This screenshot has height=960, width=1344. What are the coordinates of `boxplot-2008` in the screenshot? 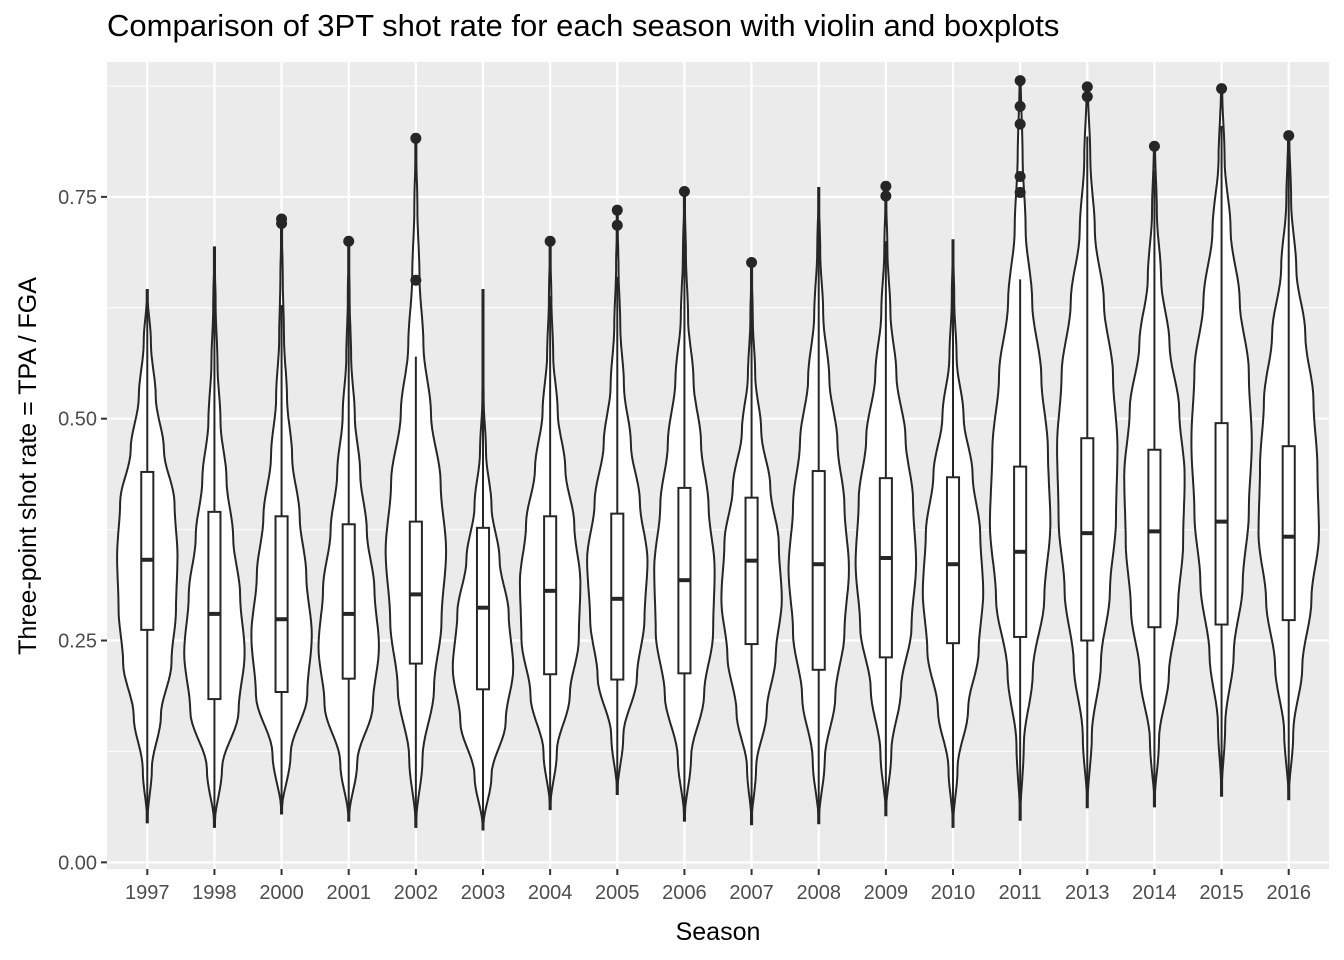 It's located at (818, 505).